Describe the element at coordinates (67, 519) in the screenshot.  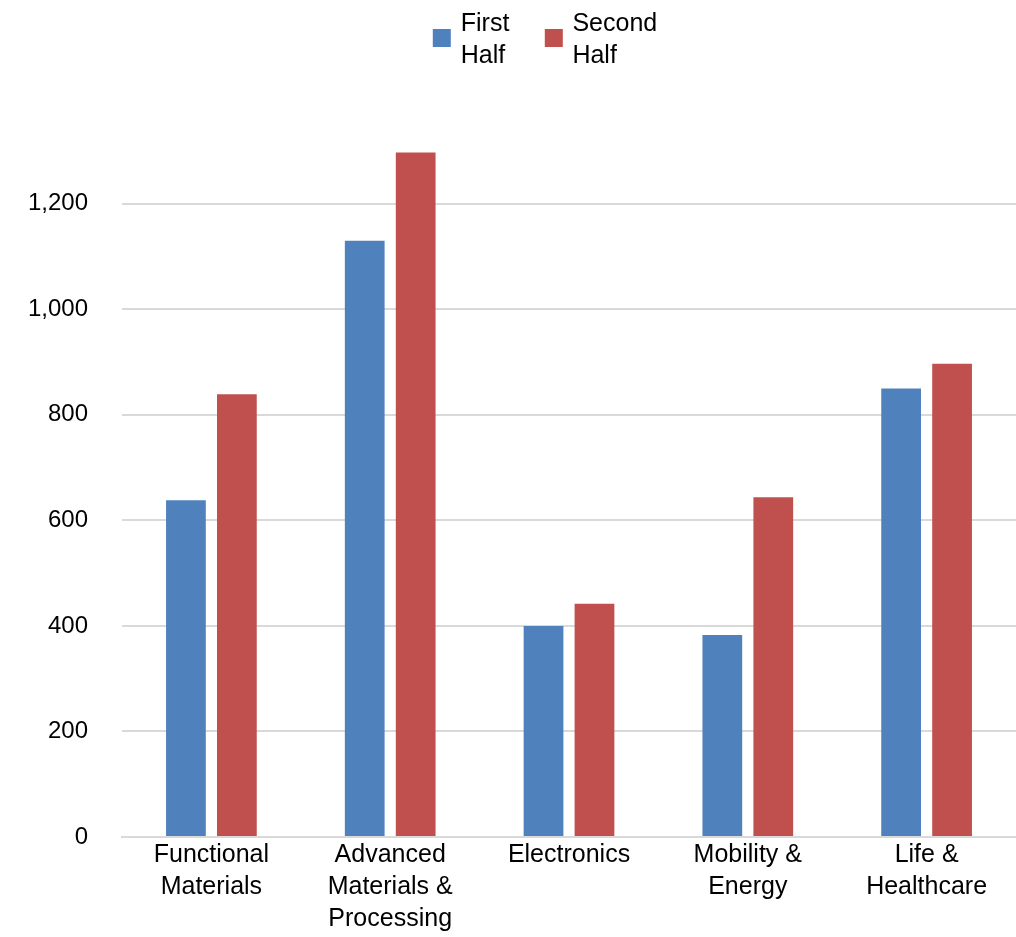
I see `y-tick-label: 600` at that location.